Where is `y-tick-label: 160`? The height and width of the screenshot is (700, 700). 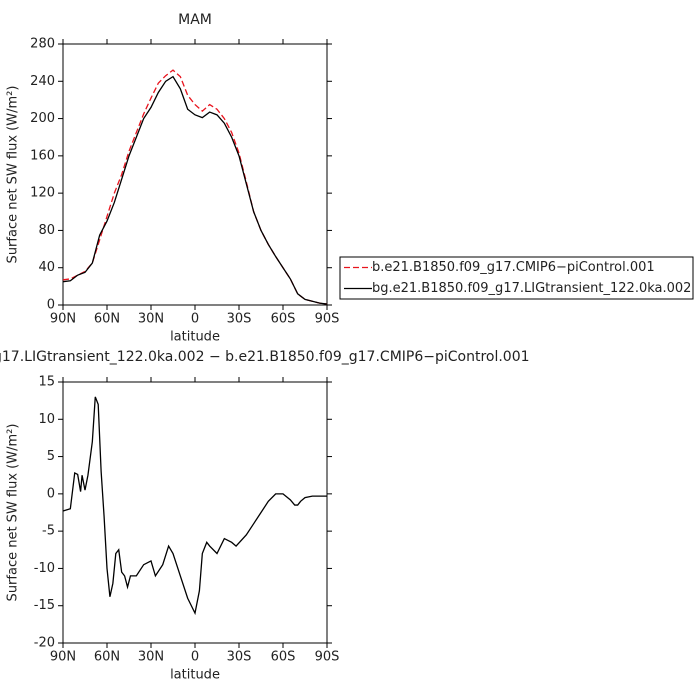 y-tick-label: 160 is located at coordinates (42, 155).